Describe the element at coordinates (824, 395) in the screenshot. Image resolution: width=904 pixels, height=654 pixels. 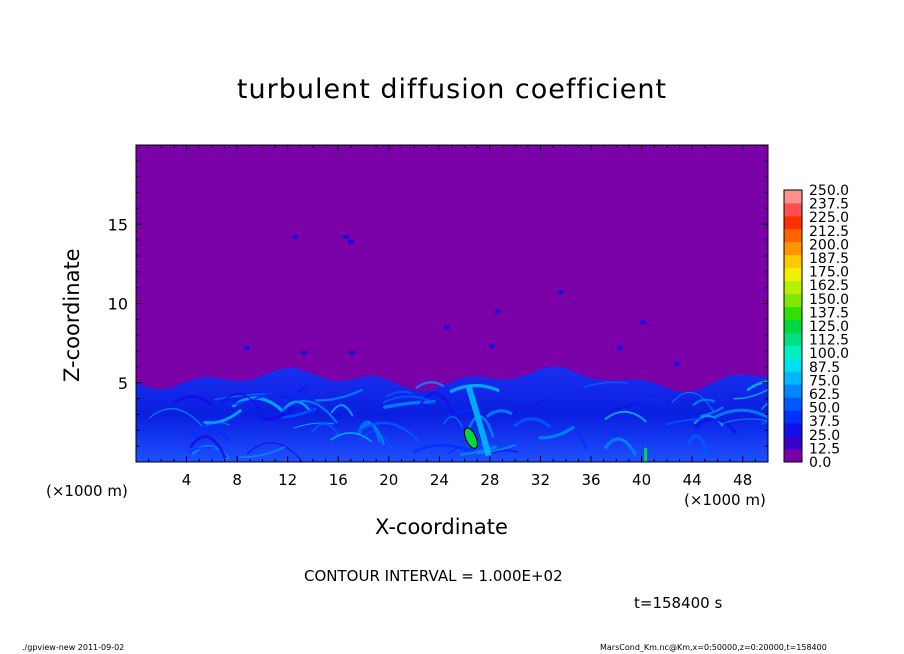
I see `colorbar-label: 62.5` at that location.